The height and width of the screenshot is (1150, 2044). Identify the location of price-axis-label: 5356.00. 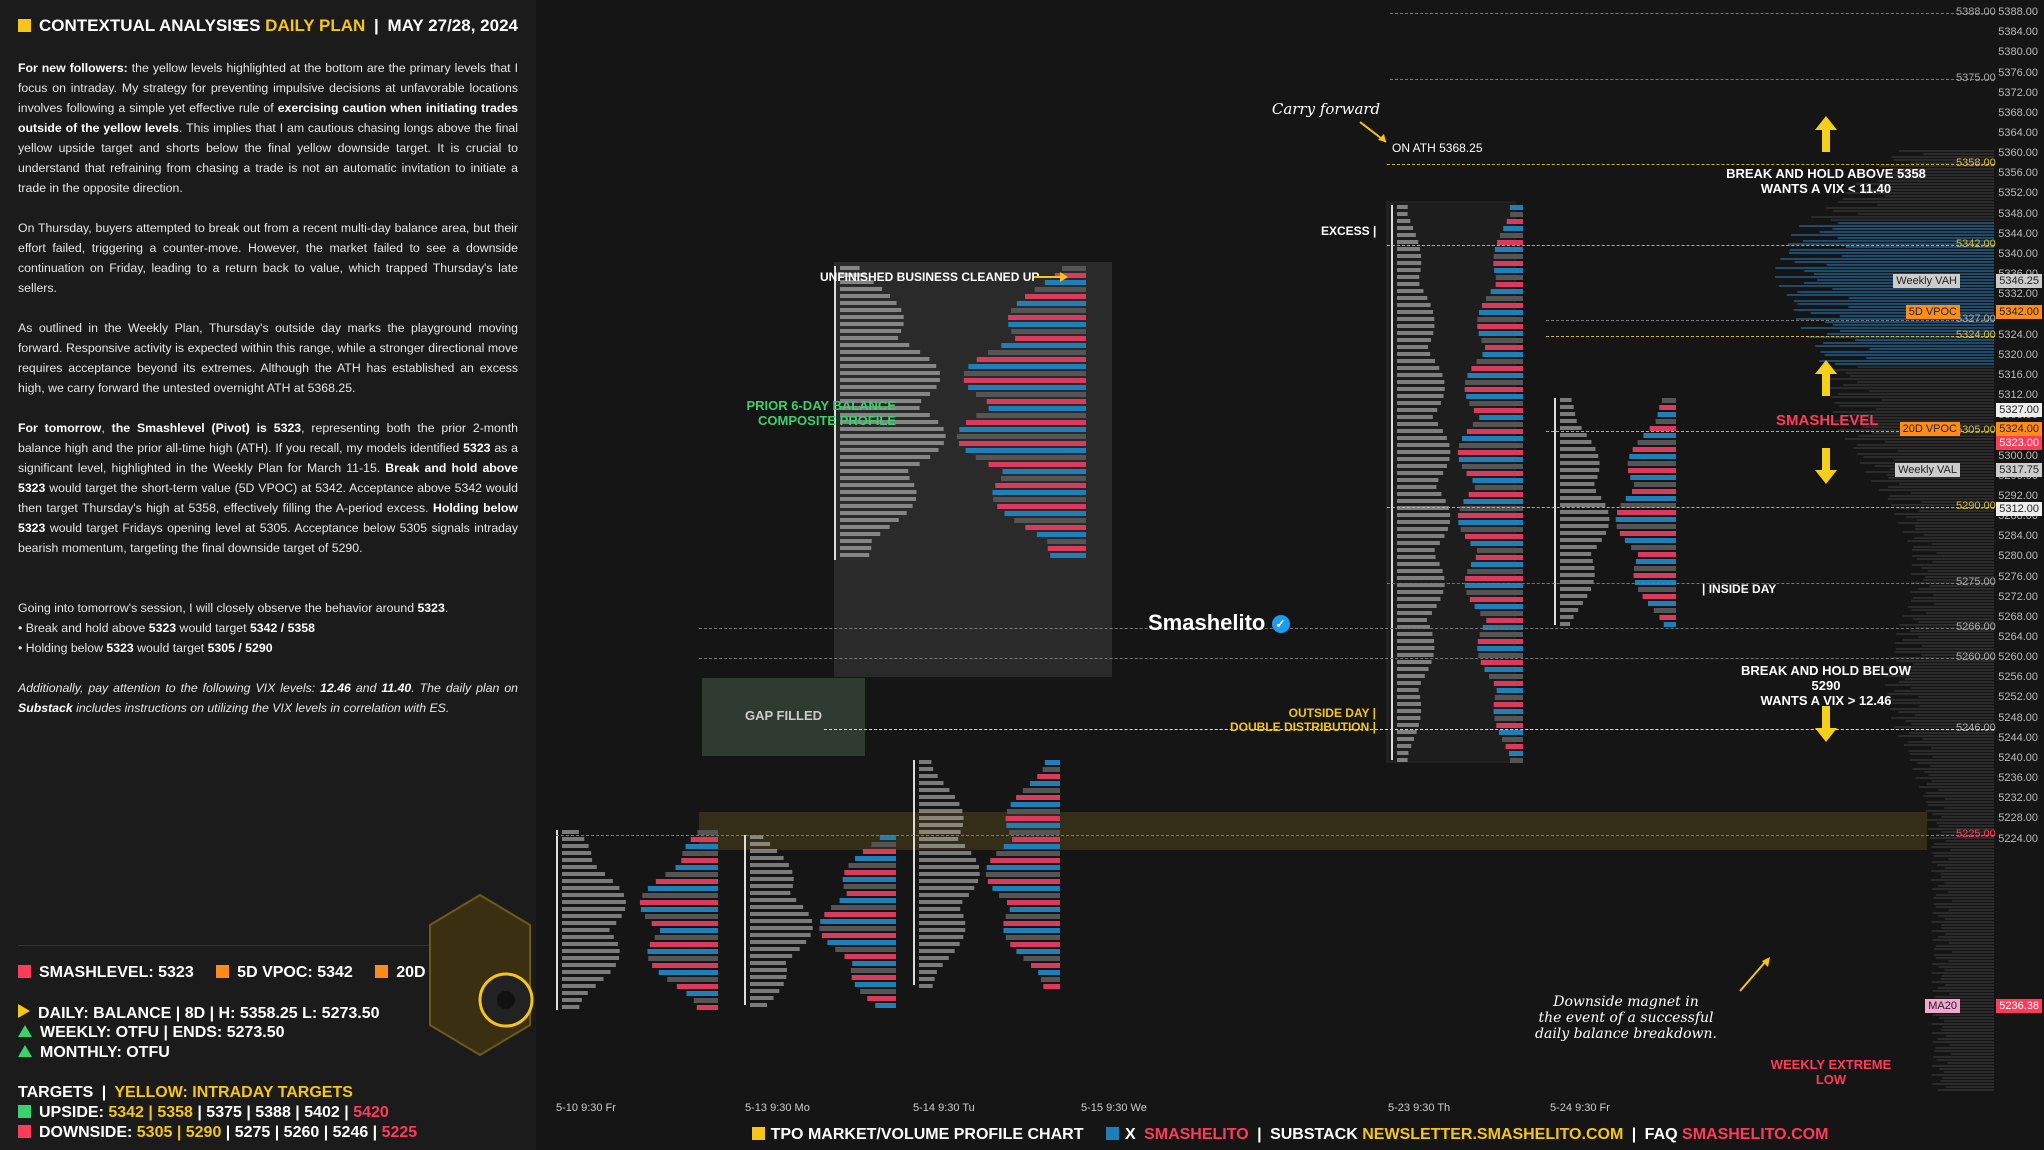
(2018, 173).